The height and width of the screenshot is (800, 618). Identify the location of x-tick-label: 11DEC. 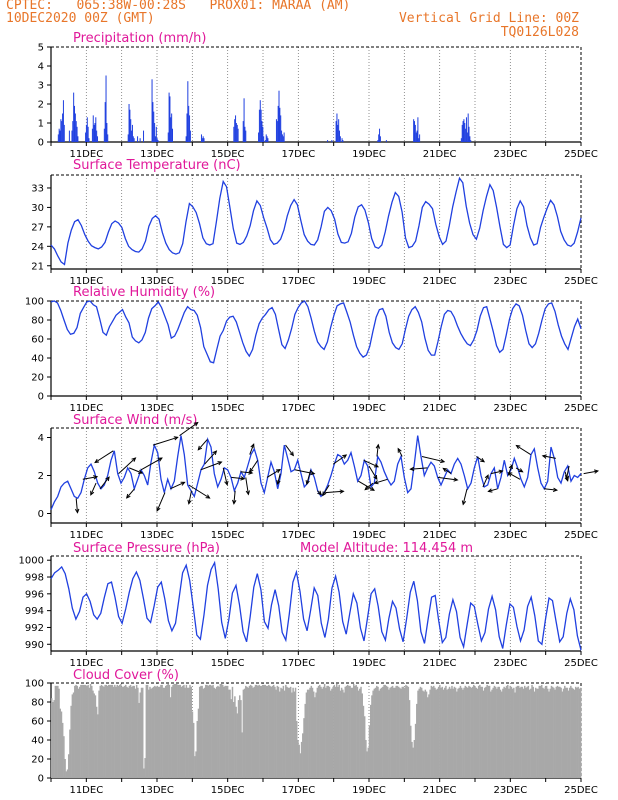
(86, 408).